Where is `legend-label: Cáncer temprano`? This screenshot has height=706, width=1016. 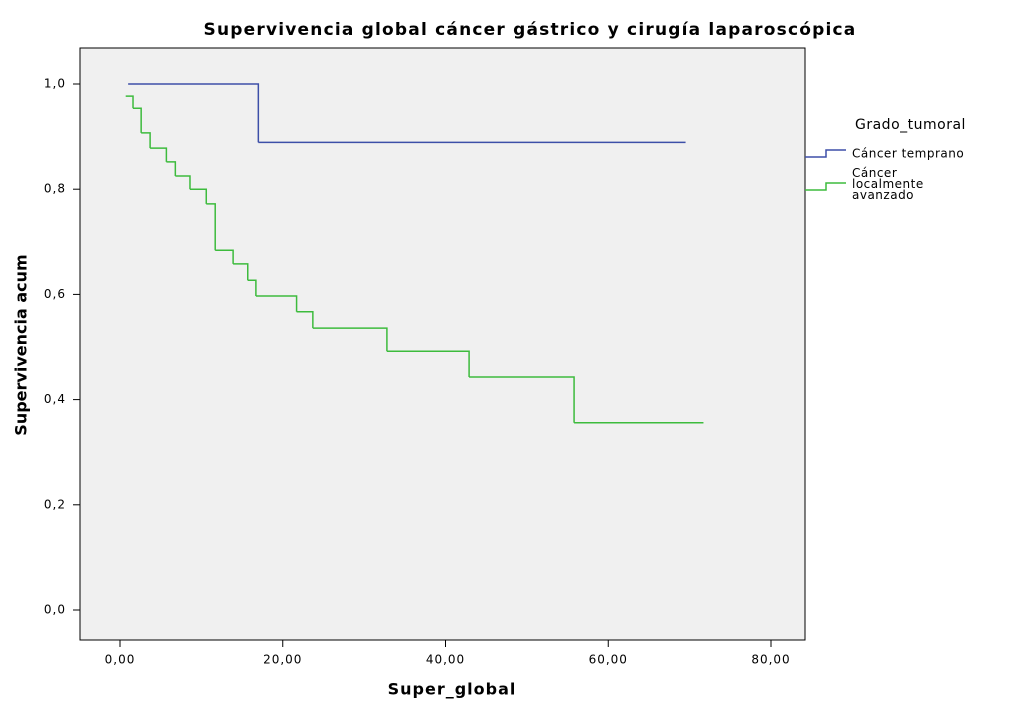 legend-label: Cáncer temprano is located at coordinates (908, 154).